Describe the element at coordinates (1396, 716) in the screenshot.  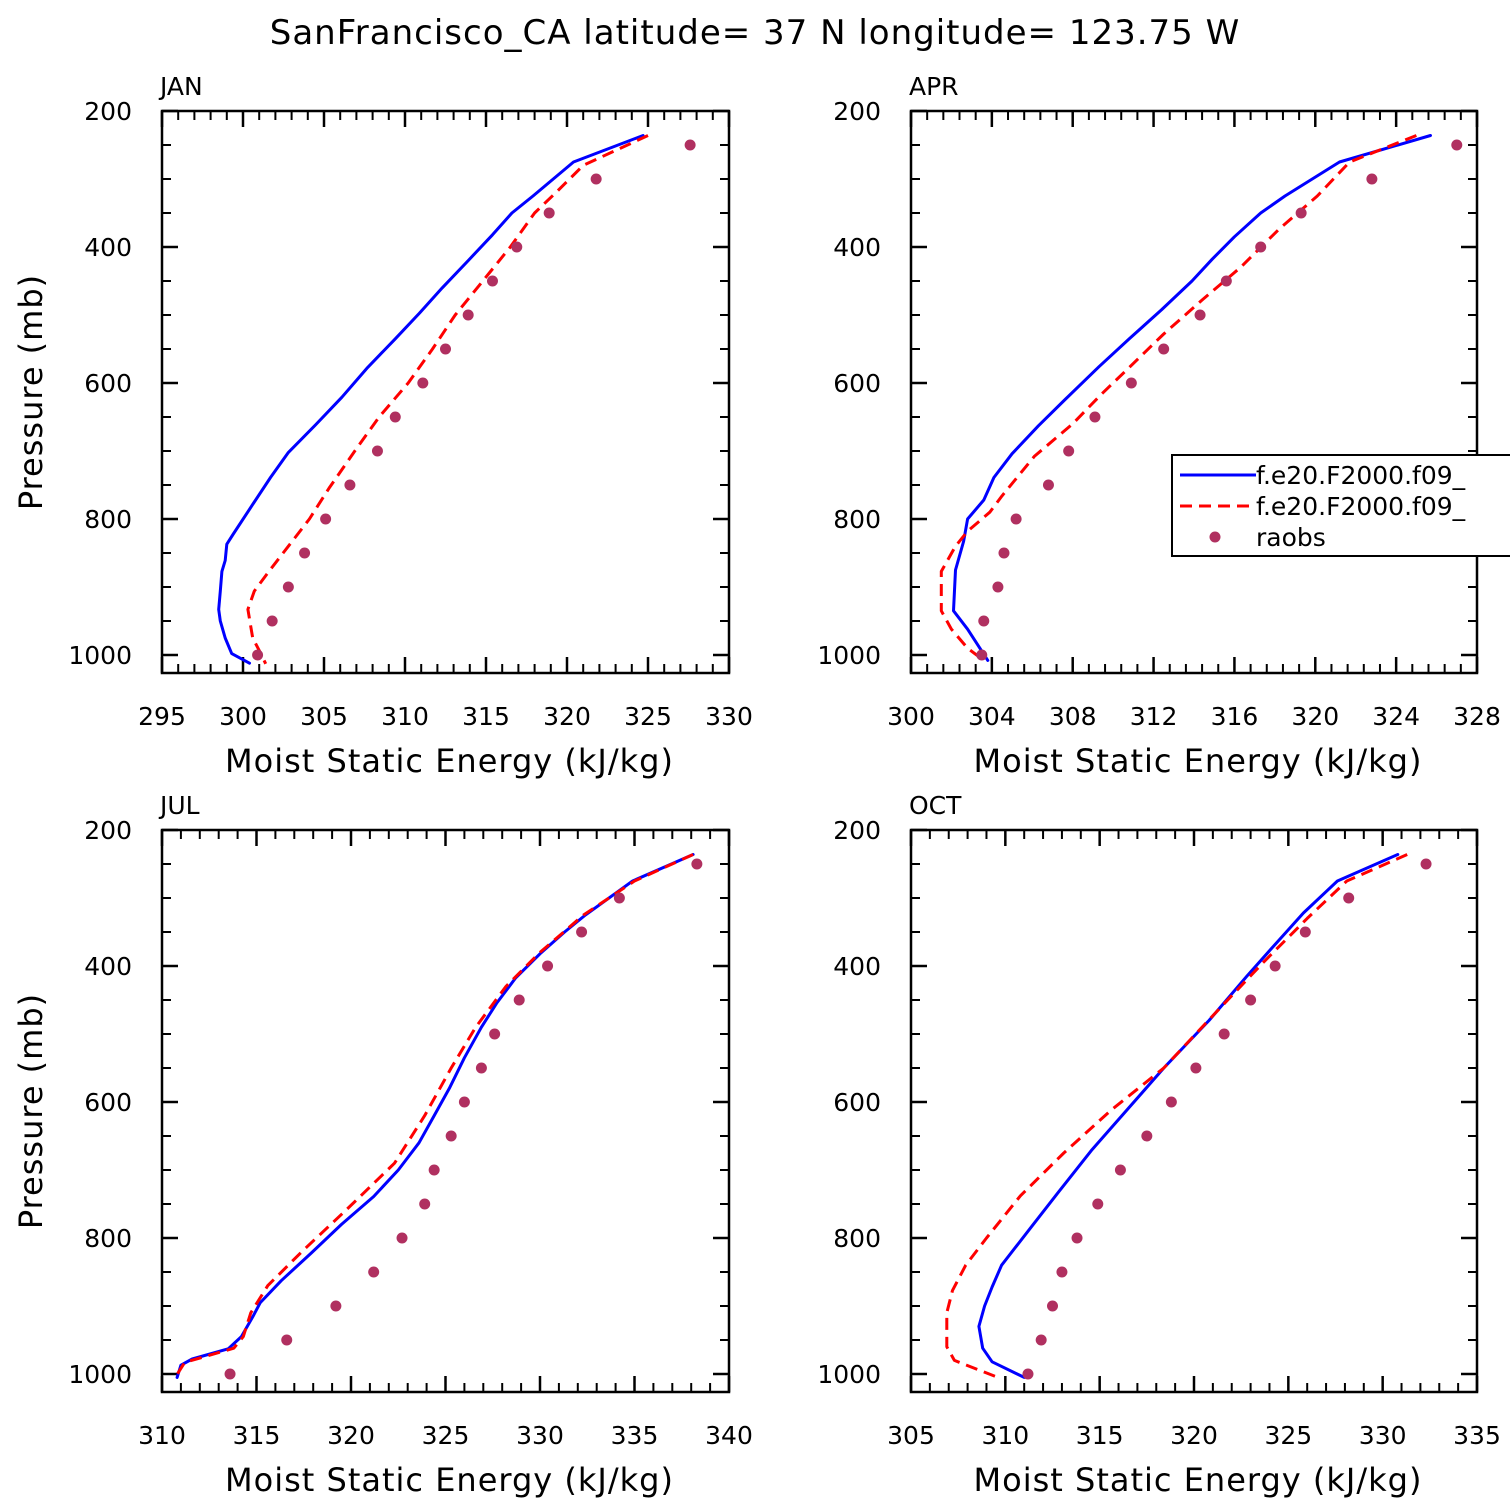
I see `x-tick-label: 324` at that location.